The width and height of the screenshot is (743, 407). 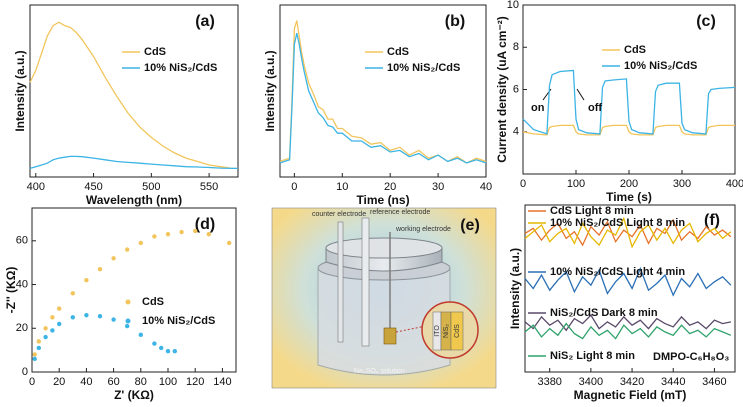 I want to click on zoom-line, so click(x=411, y=329).